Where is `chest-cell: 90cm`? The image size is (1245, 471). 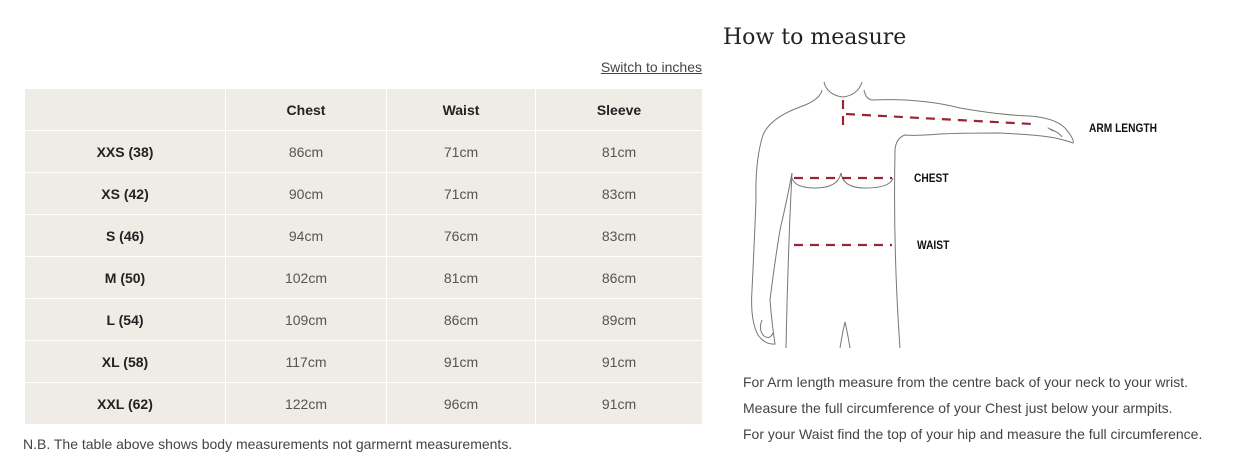 chest-cell: 90cm is located at coordinates (306, 193).